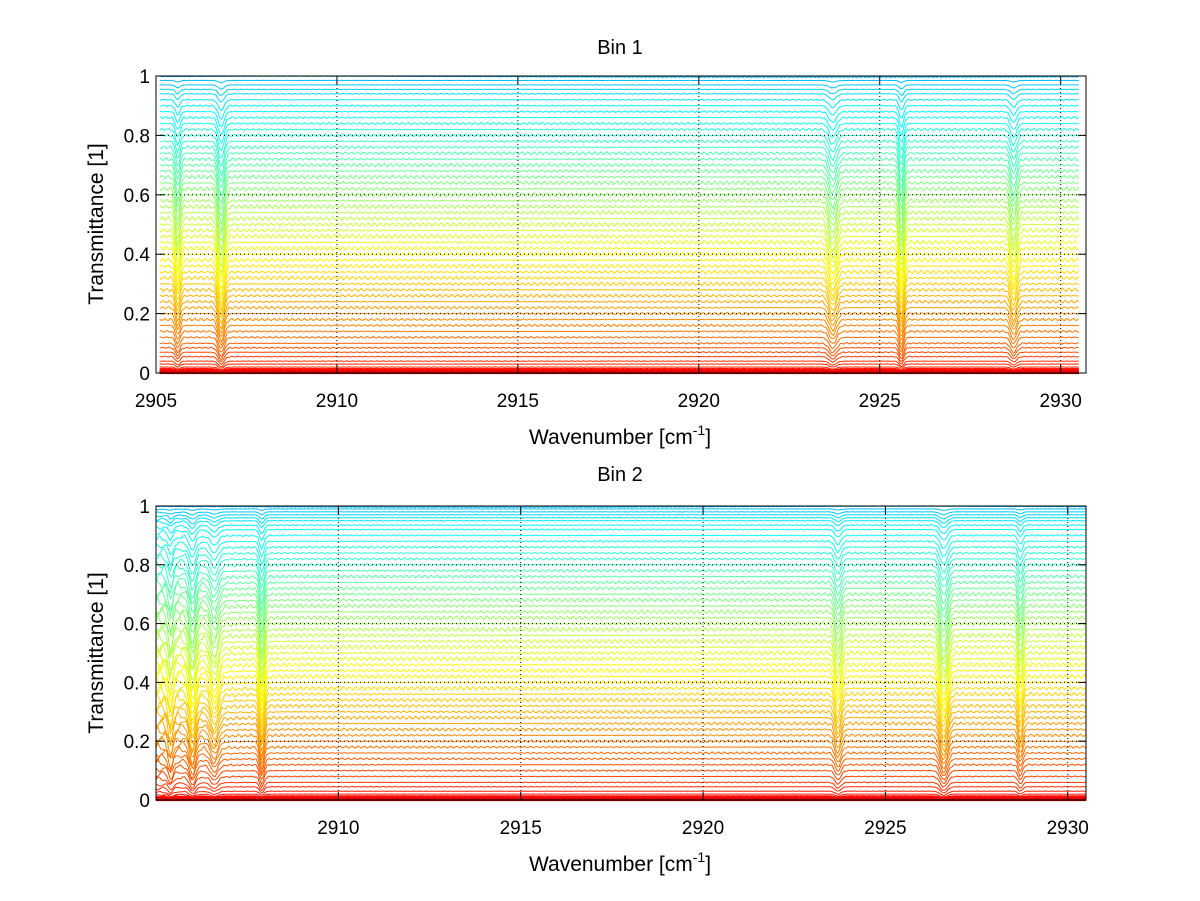 Image resolution: width=1200 pixels, height=901 pixels. Describe the element at coordinates (620, 475) in the screenshot. I see `chart-title: Bin 2` at that location.